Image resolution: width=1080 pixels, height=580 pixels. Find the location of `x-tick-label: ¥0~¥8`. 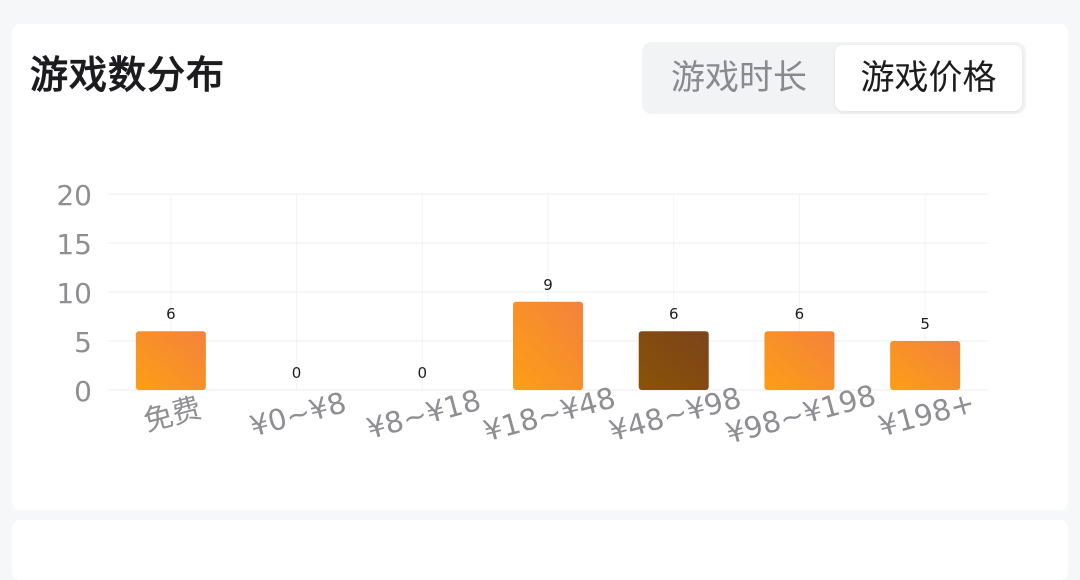

x-tick-label: ¥0~¥8 is located at coordinates (298, 414).